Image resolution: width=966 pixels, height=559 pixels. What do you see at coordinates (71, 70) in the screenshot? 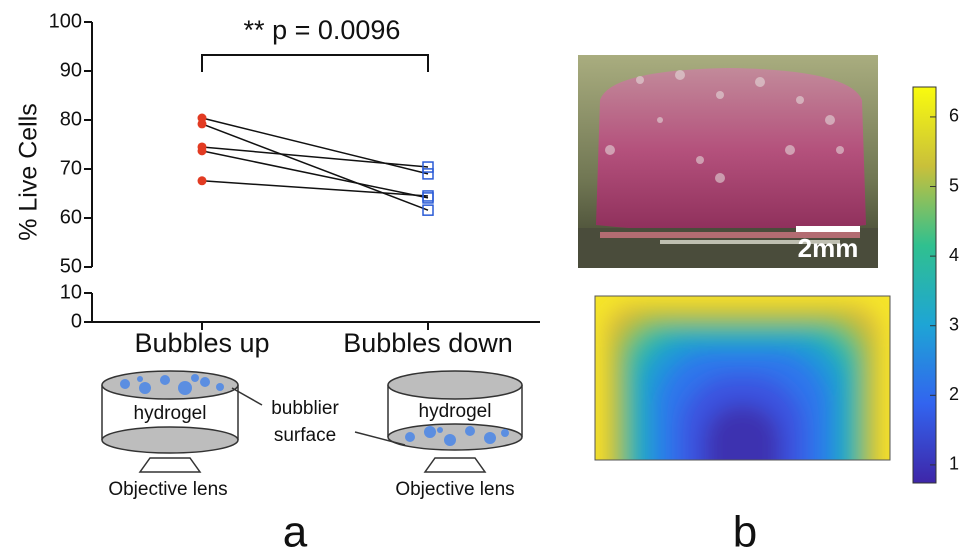
I see `y-tick-label: 90` at bounding box center [71, 70].